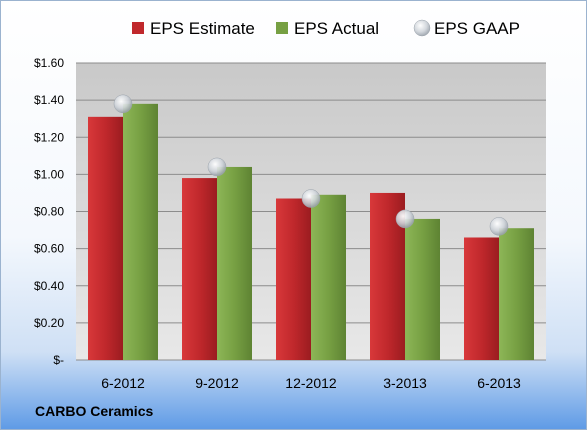 The height and width of the screenshot is (431, 587). I want to click on company-label: CARBO Ceramics, so click(94, 411).